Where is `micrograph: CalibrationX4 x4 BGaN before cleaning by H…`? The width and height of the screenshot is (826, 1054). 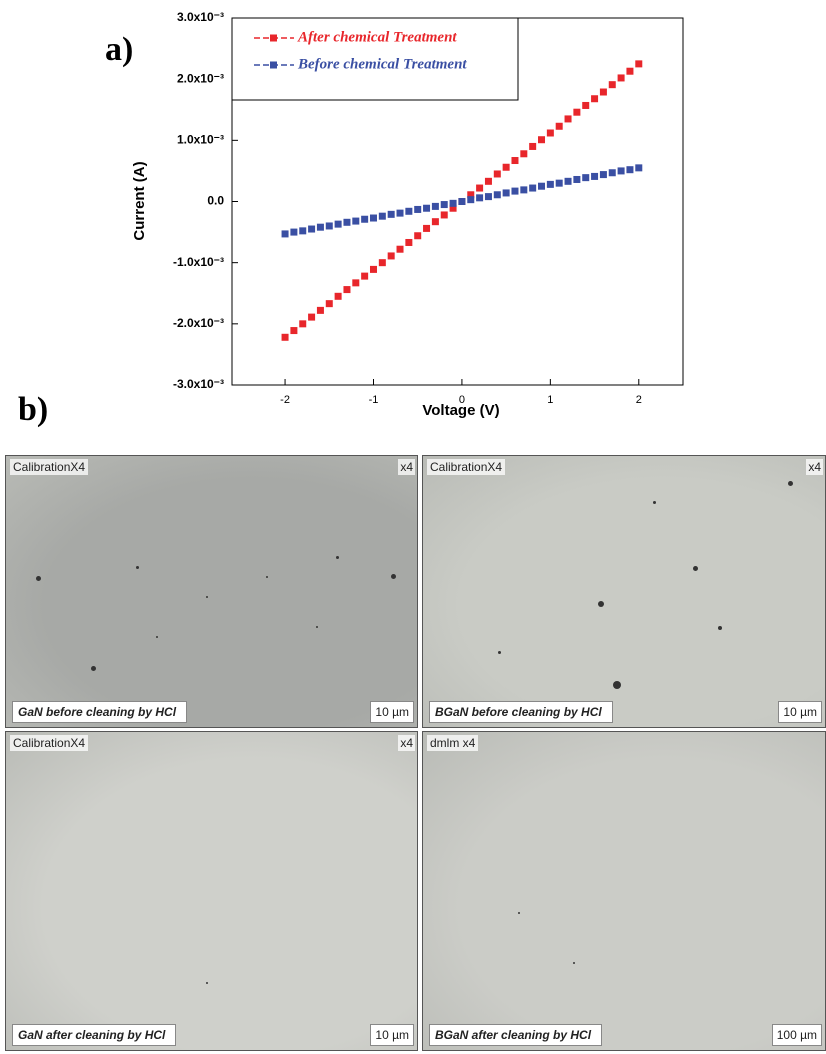
micrograph: CalibrationX4 x4 BGaN before cleaning by H… is located at coordinates (624, 591).